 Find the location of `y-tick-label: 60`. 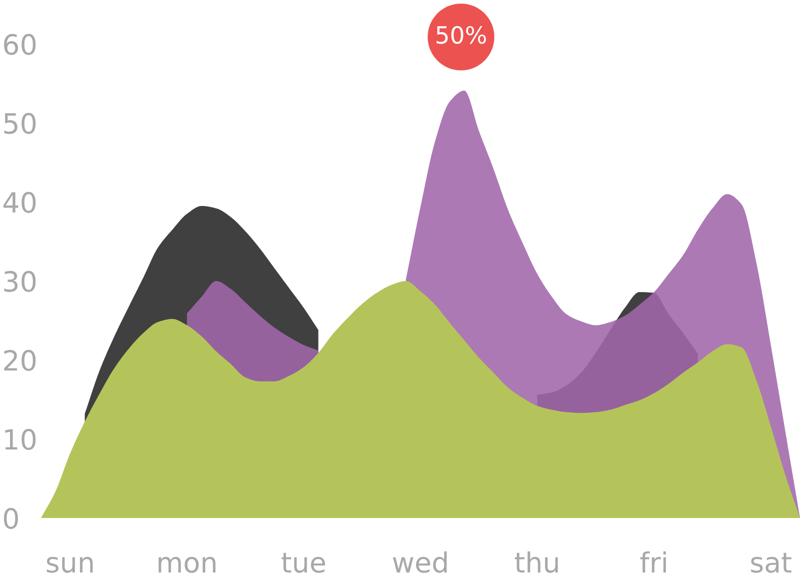

y-tick-label: 60 is located at coordinates (20, 44).